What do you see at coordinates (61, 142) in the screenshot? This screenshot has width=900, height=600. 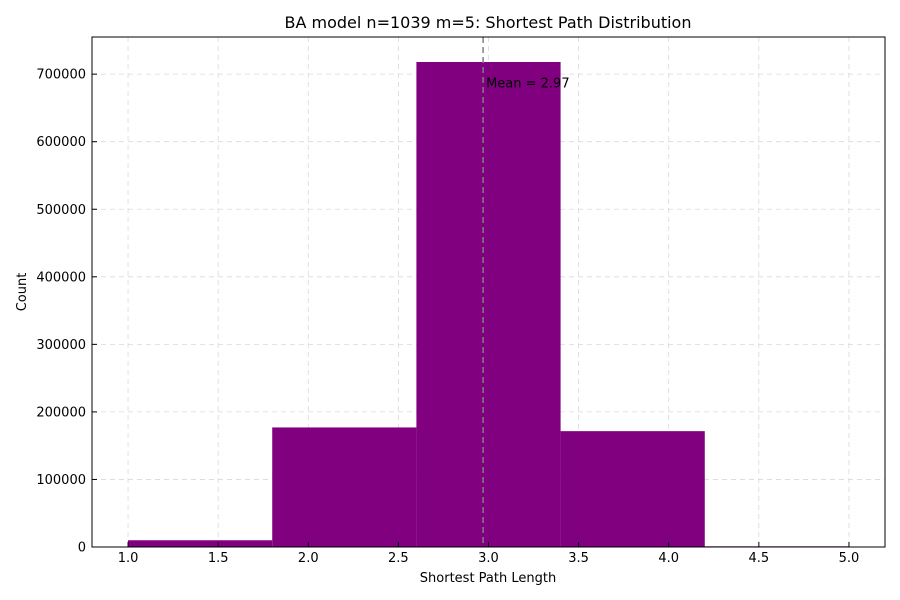 I see `y-tick-label: 600000` at bounding box center [61, 142].